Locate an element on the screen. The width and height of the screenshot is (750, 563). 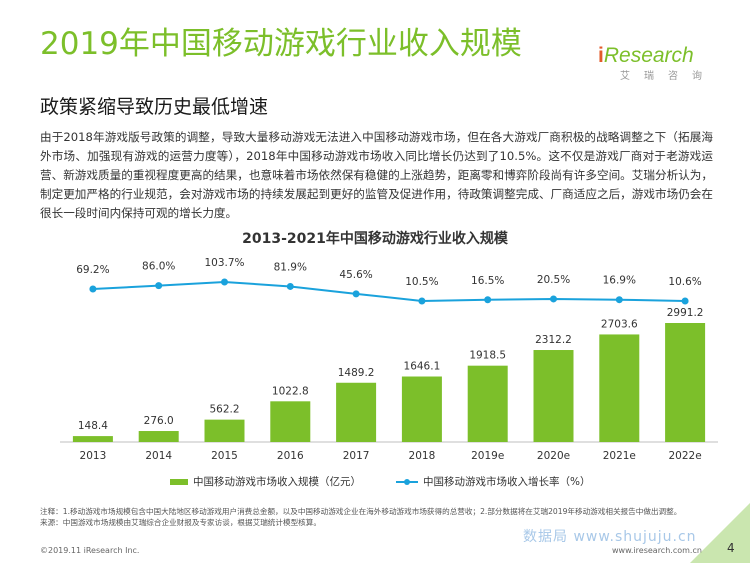
growth-label-2021e: 16.9% is located at coordinates (619, 281).